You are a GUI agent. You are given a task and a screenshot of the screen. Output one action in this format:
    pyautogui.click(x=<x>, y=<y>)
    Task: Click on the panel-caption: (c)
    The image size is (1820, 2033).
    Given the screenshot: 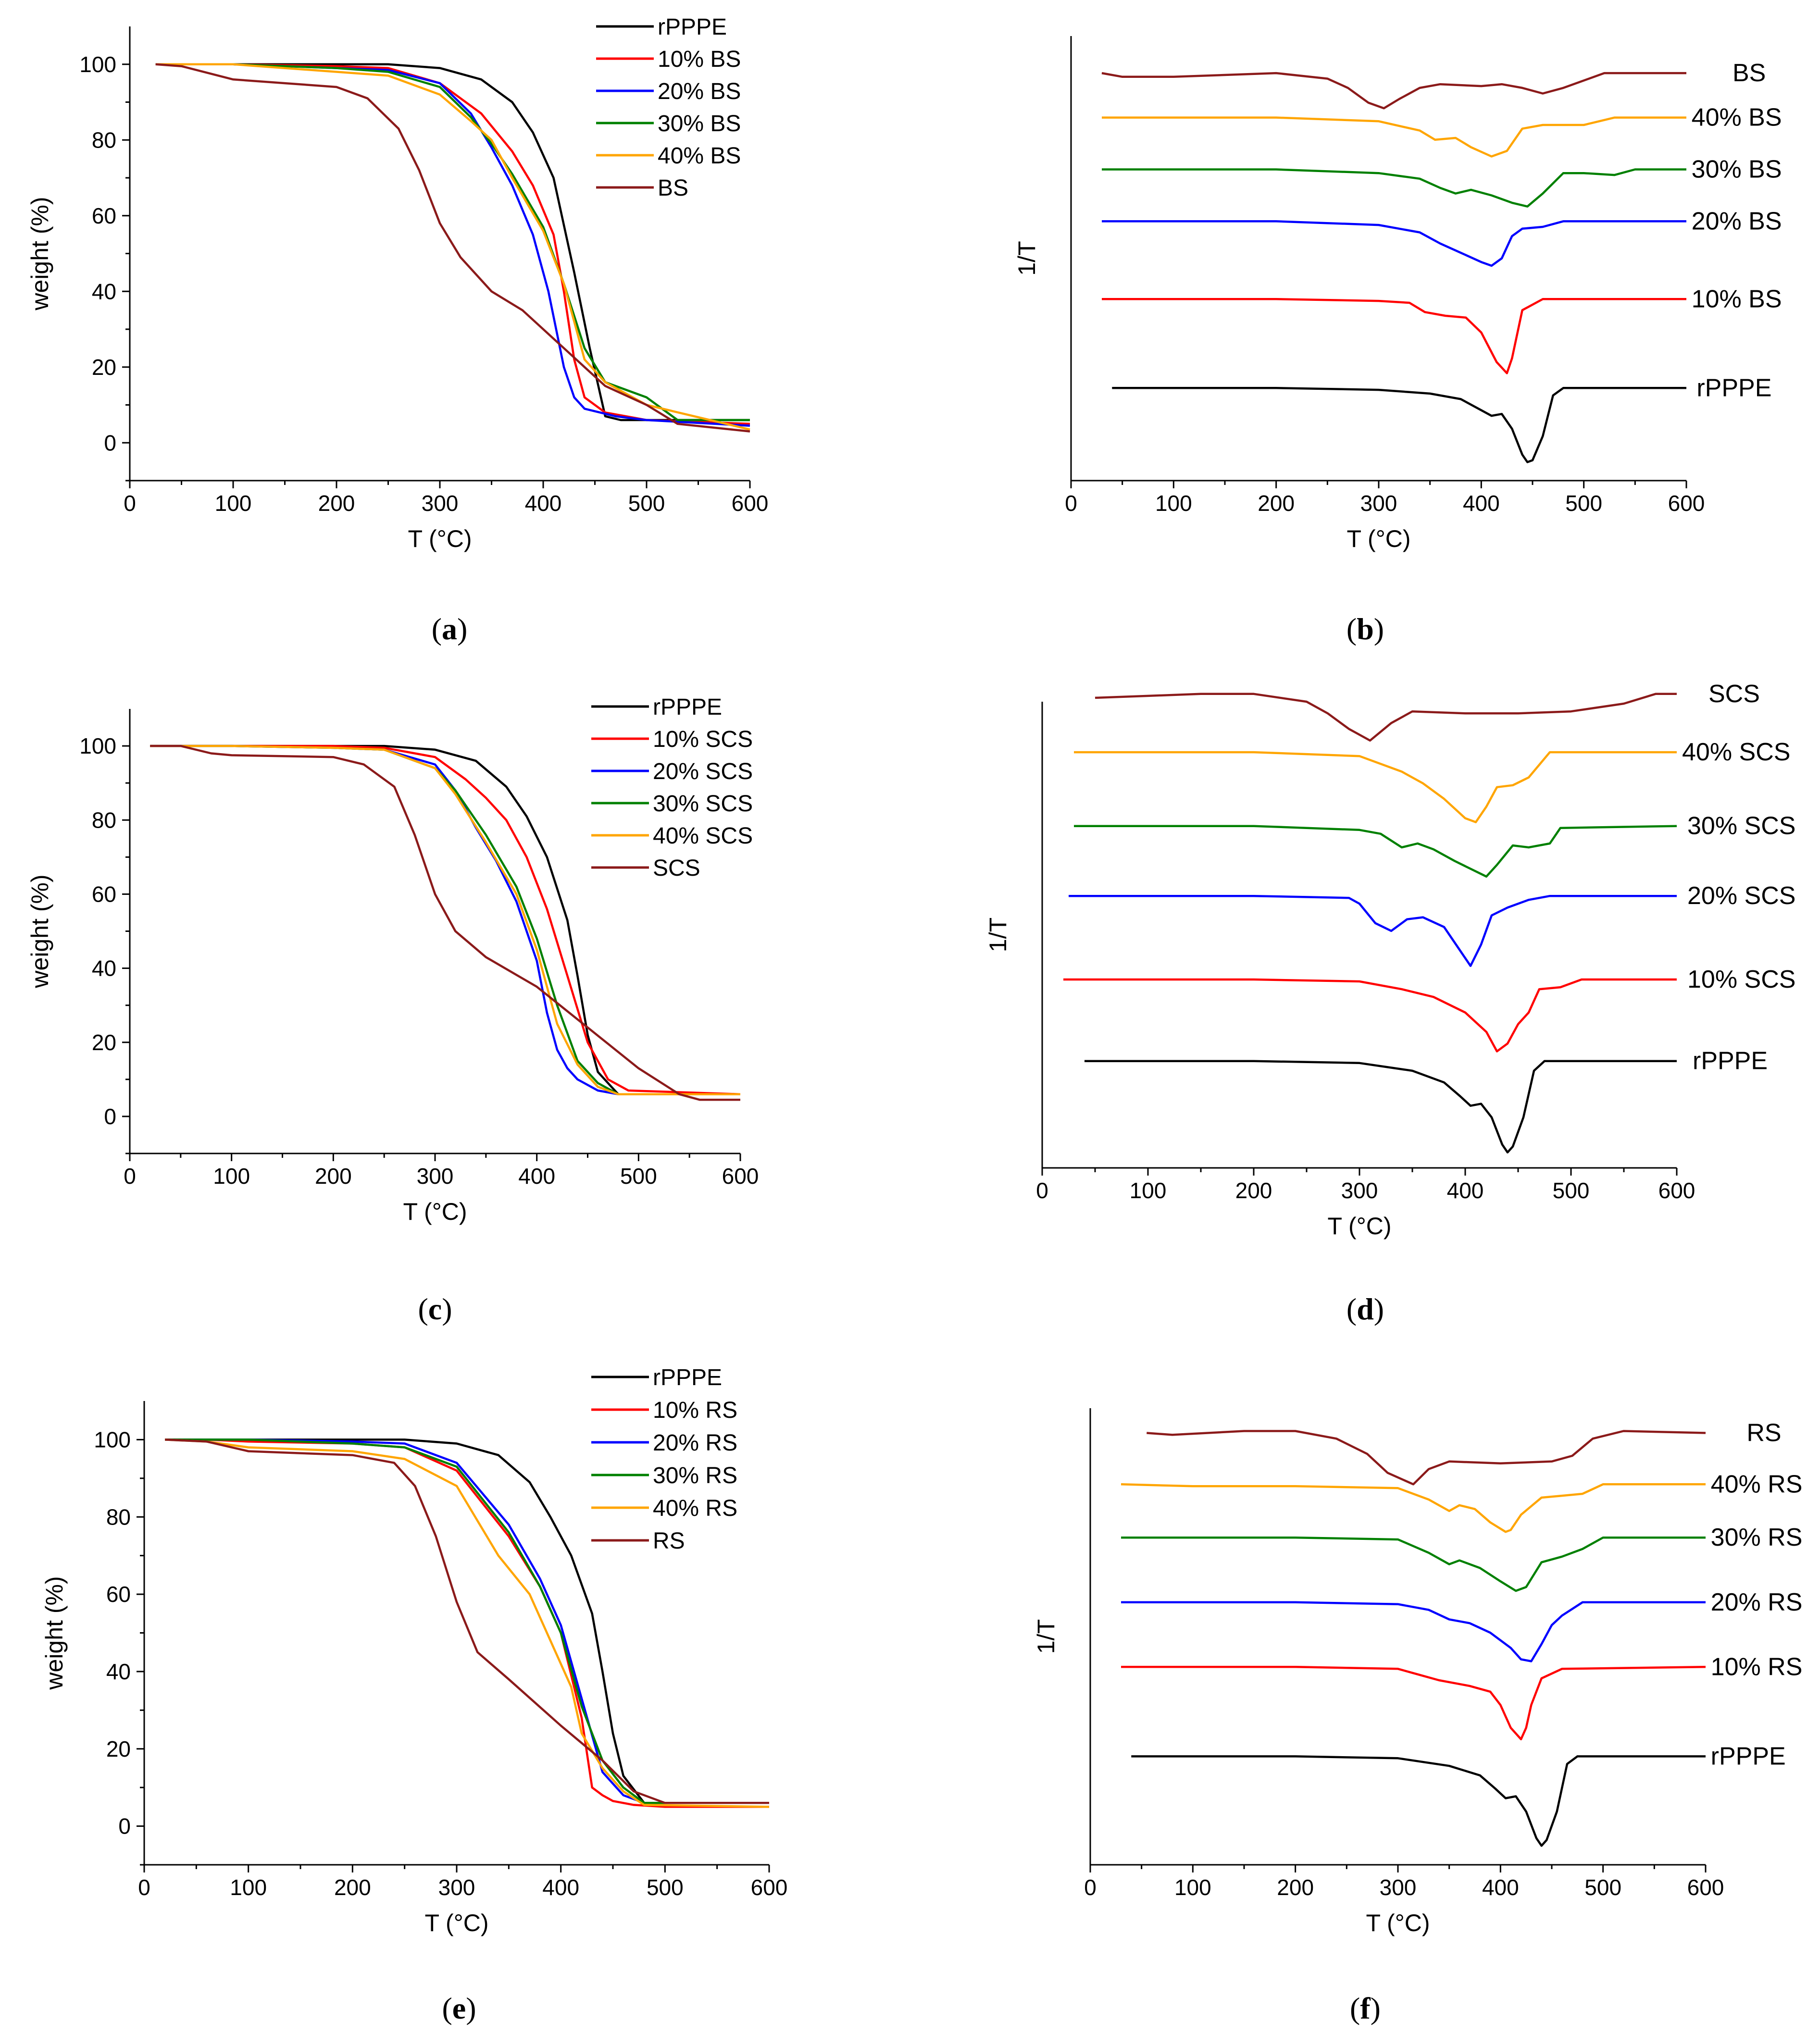 What is the action you would take?
    pyautogui.click(x=435, y=1309)
    